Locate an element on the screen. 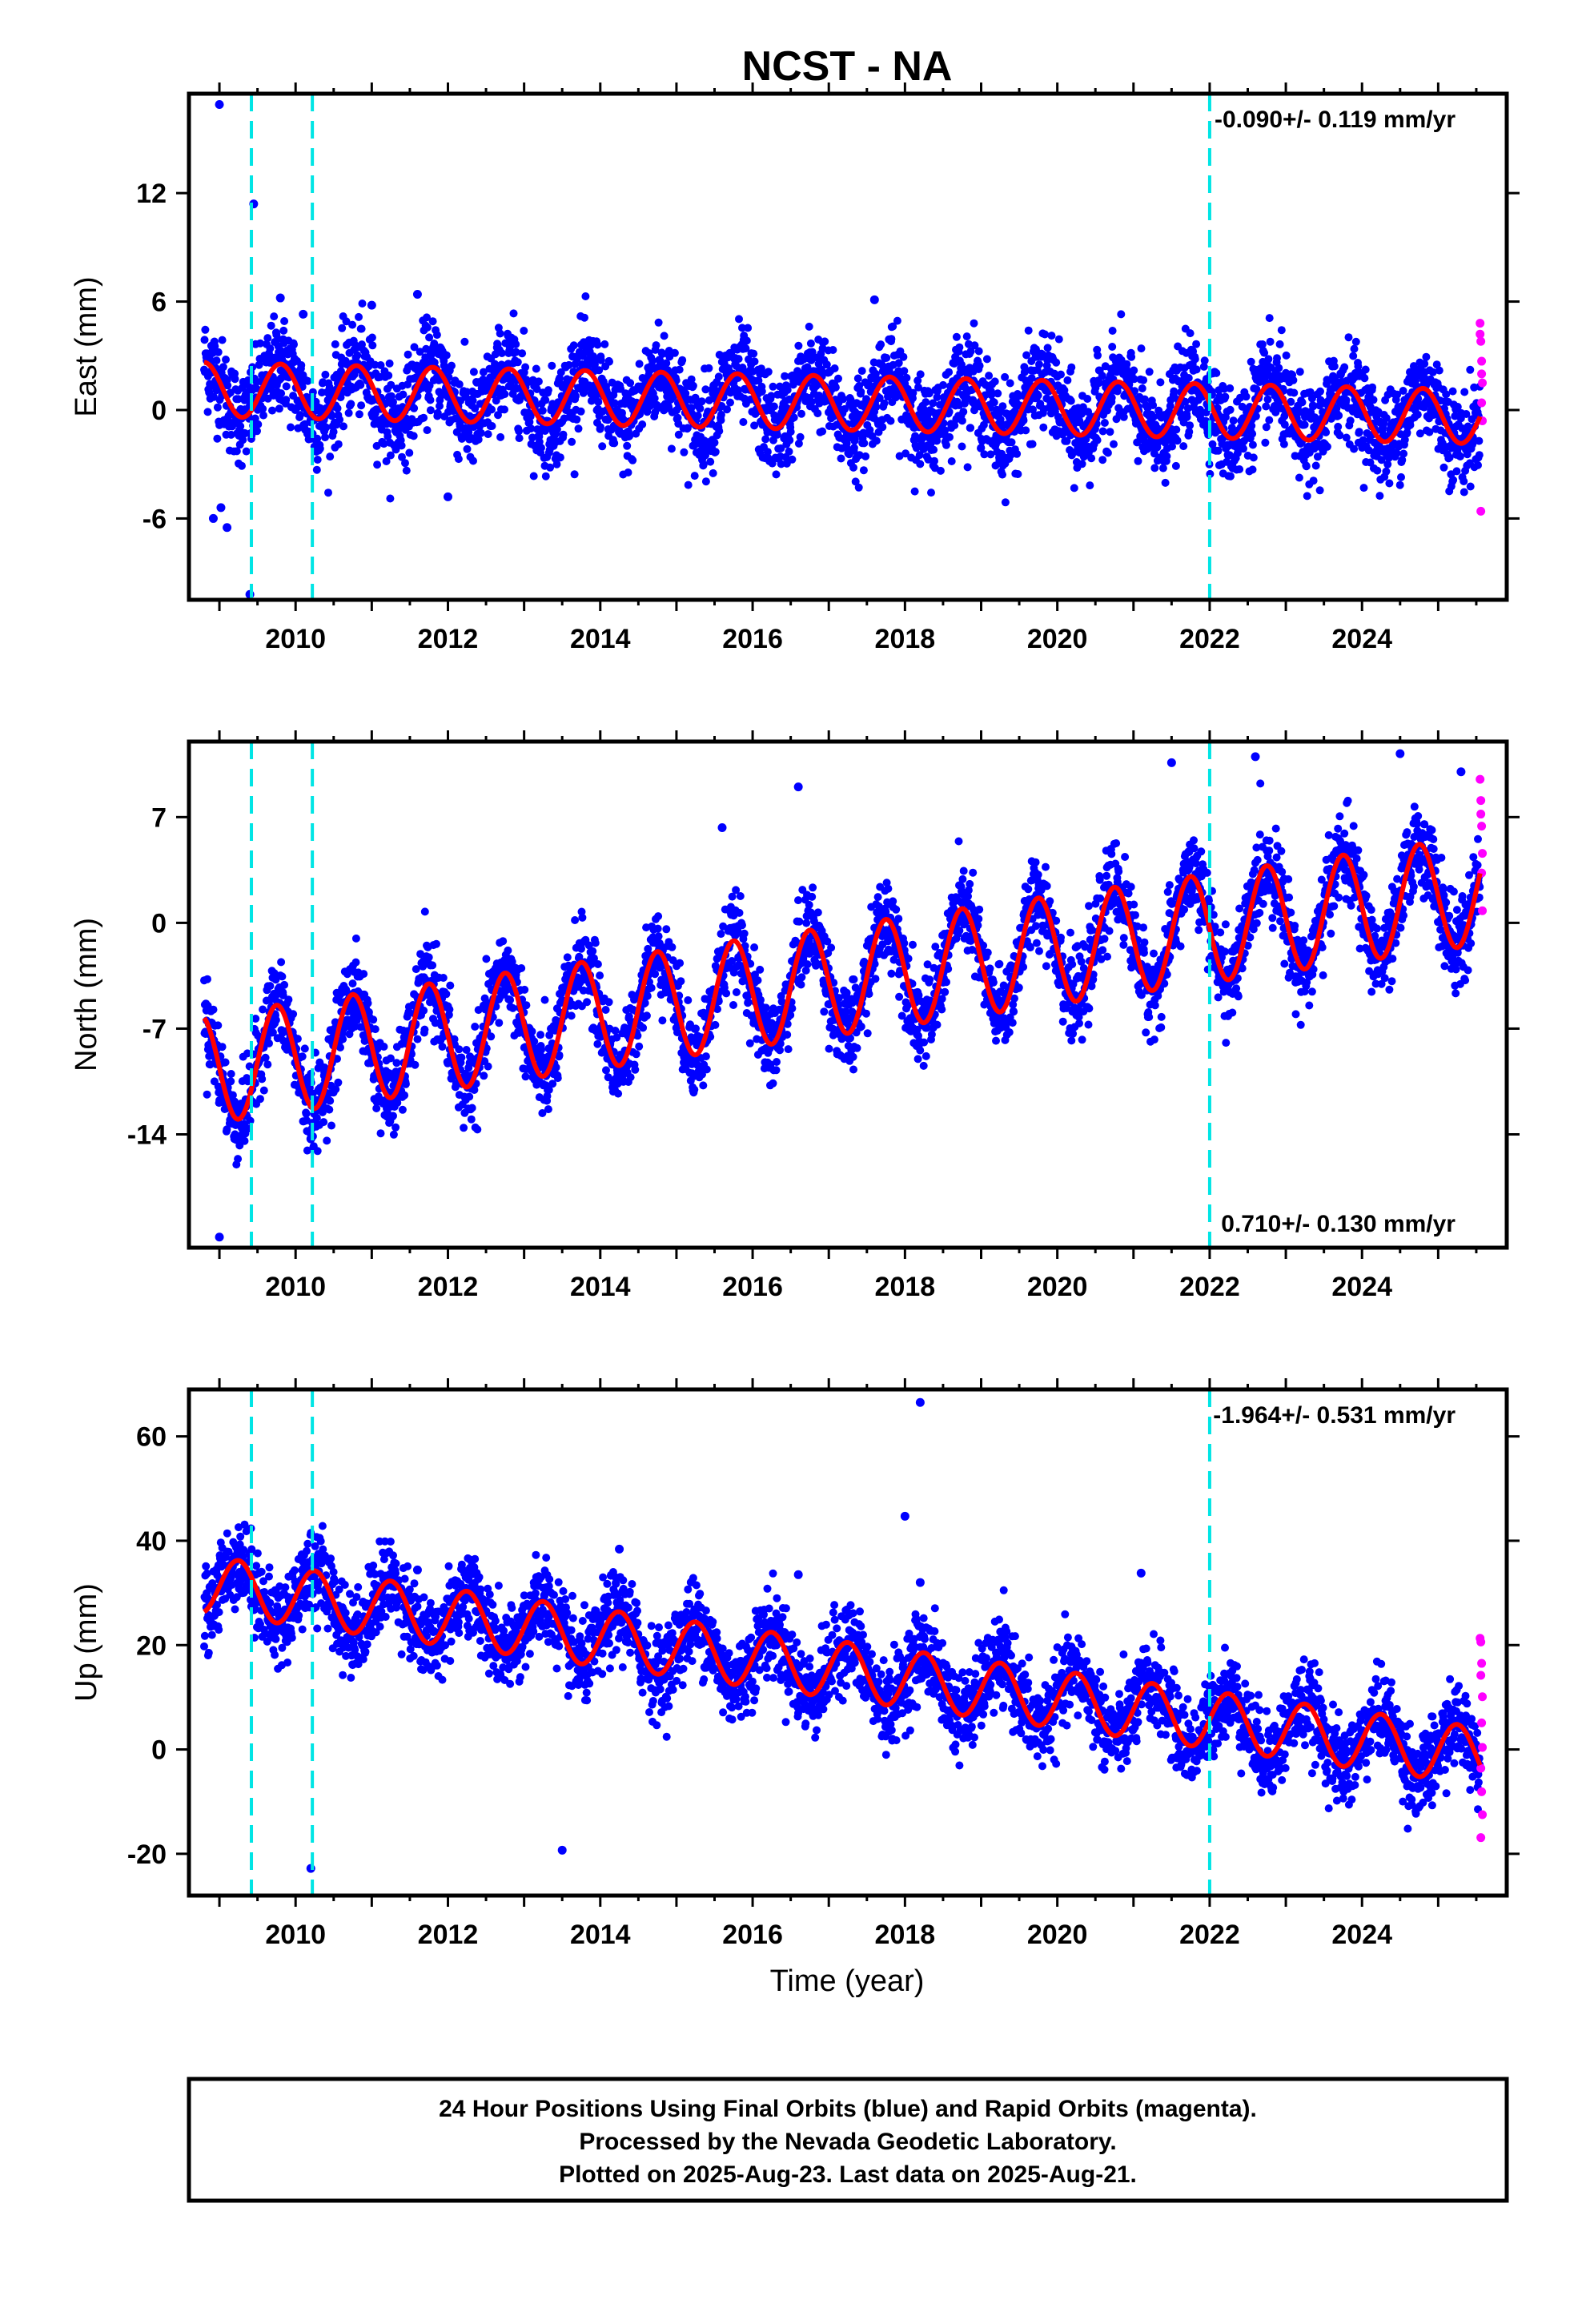 This screenshot has width=1582, height=2324. east-rapid-point is located at coordinates (1481, 341).